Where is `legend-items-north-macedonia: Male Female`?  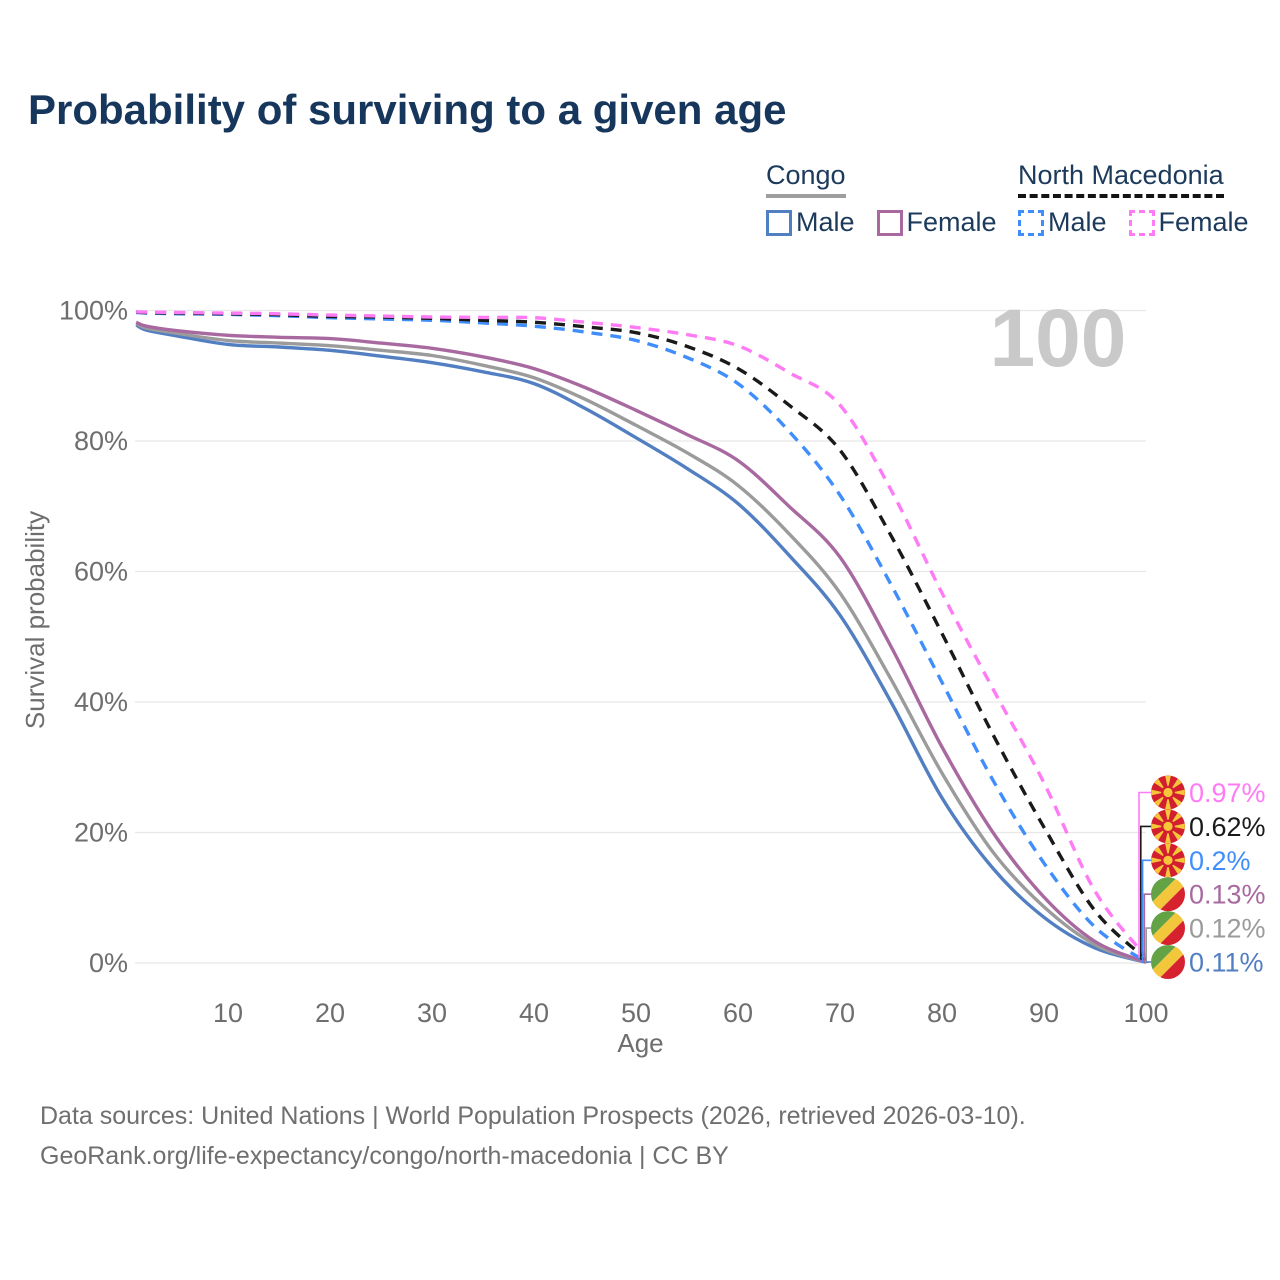 legend-items-north-macedonia: Male Female is located at coordinates (1144, 222).